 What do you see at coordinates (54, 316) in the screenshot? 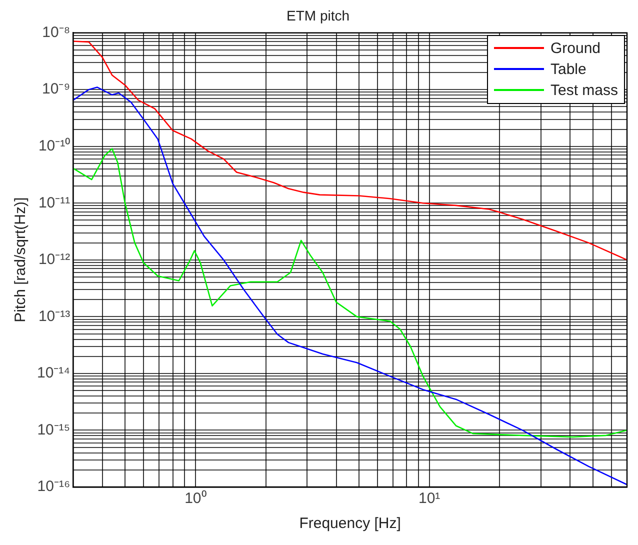
I see `y-tick-label: 10⁻¹³` at bounding box center [54, 316].